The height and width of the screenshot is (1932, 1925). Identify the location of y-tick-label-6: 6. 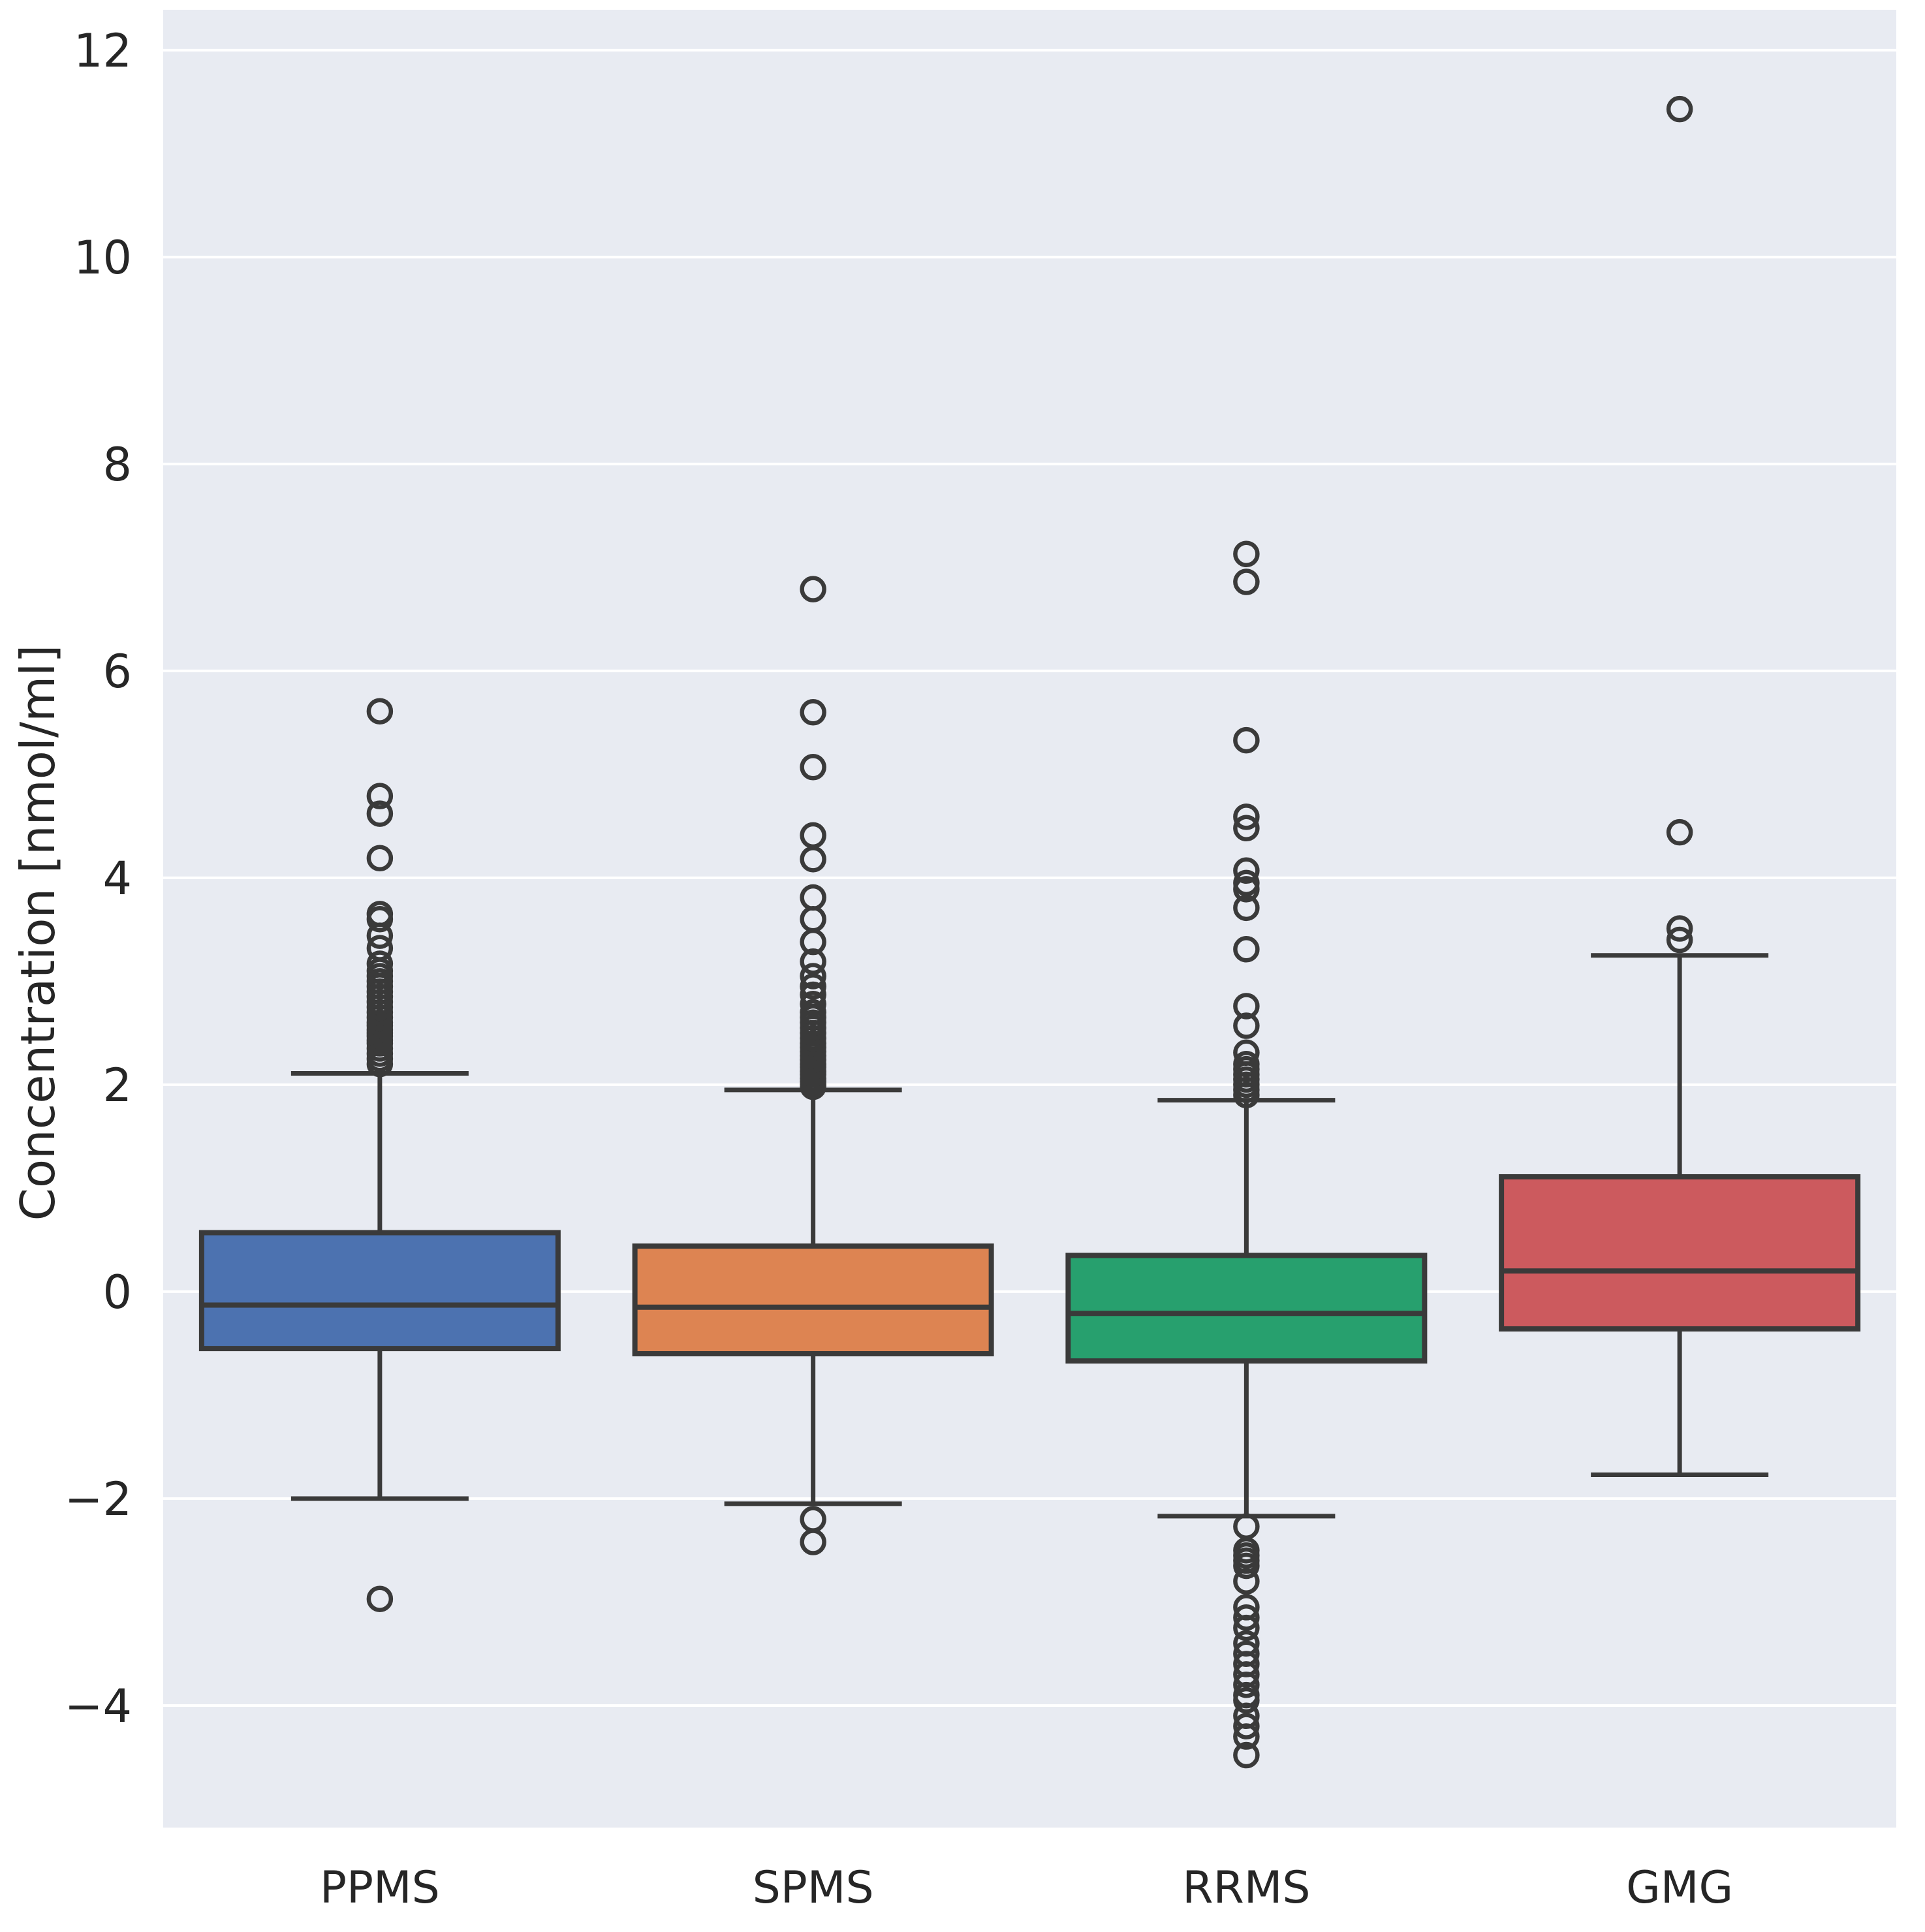
(117, 671).